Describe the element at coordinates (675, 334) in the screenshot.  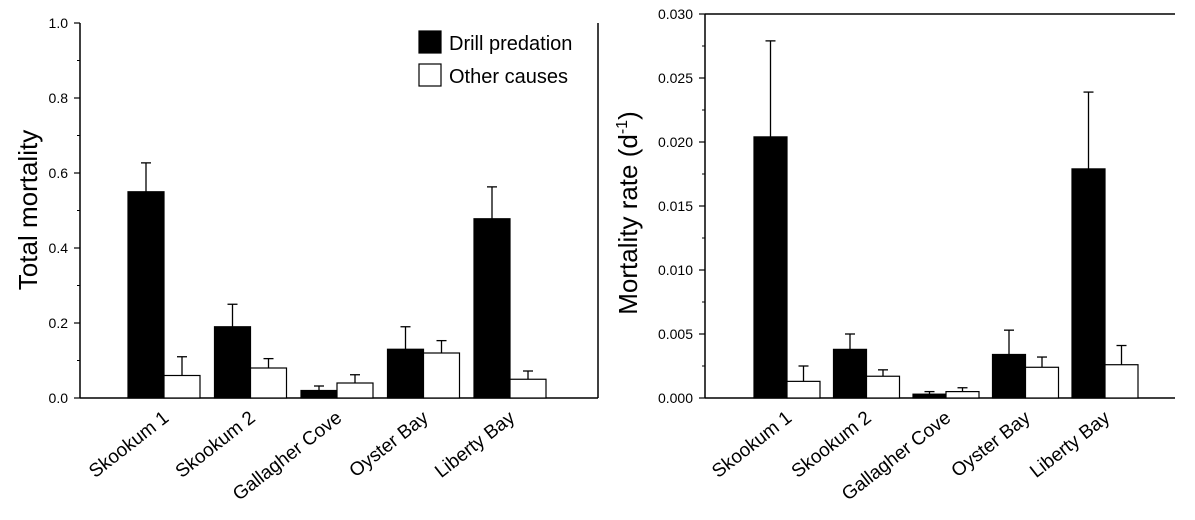
I see `right-y-tick-label: 0.005` at that location.